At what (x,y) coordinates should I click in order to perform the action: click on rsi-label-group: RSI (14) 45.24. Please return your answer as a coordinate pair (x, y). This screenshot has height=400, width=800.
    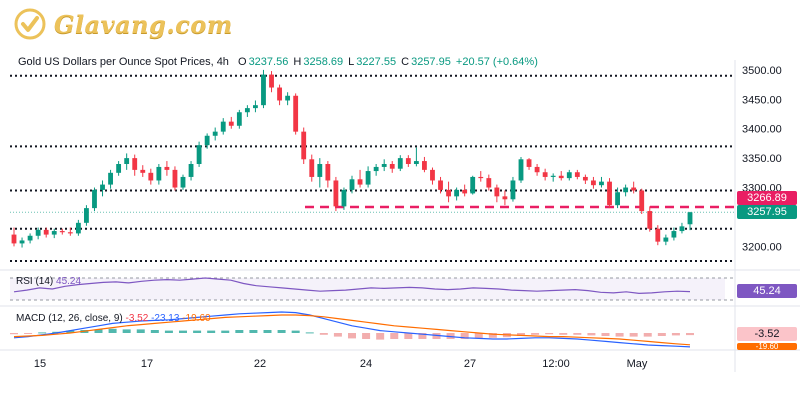
    Looking at the image, I should click on (48, 281).